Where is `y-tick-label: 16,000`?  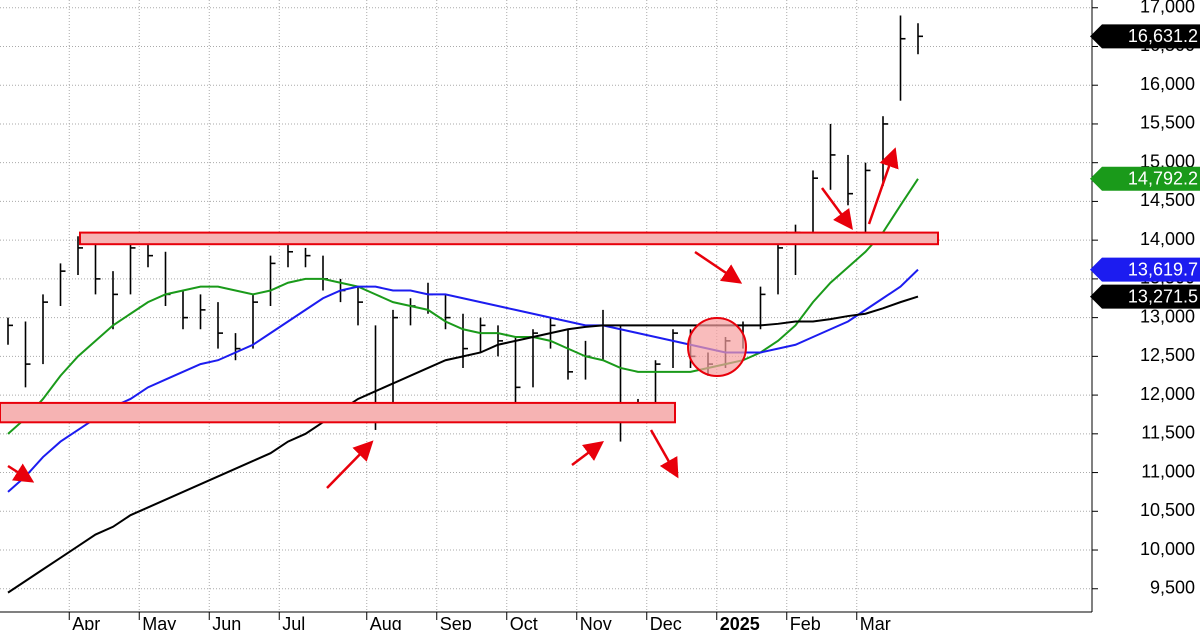
y-tick-label: 16,000 is located at coordinates (1167, 84).